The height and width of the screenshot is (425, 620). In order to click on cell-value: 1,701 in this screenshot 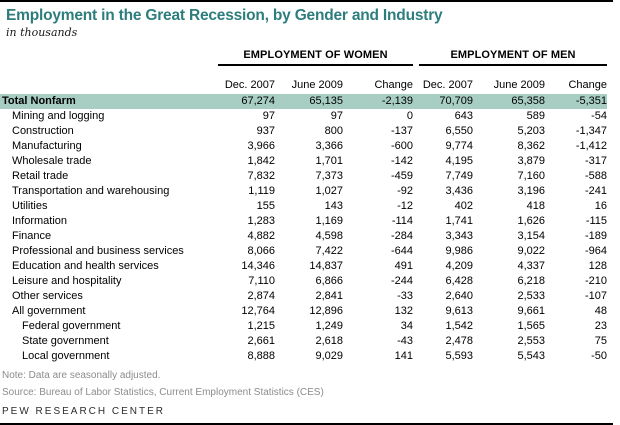, I will do `click(329, 161)`.